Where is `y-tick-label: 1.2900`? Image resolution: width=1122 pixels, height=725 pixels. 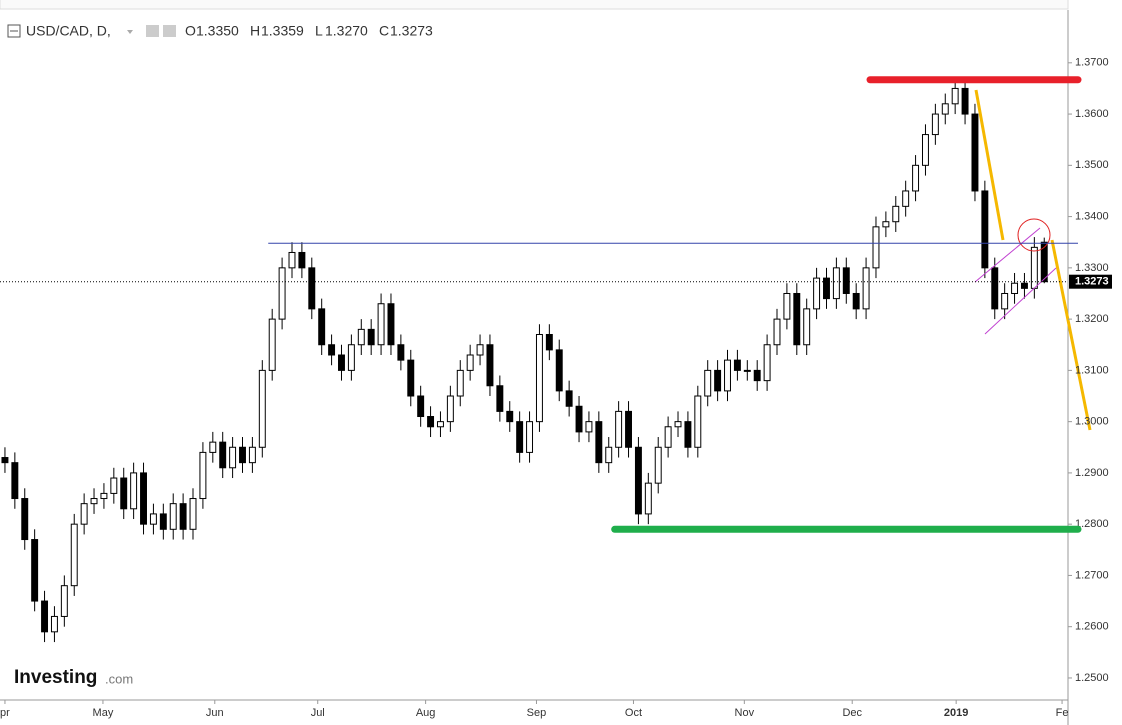
y-tick-label: 1.2900 is located at coordinates (1092, 473).